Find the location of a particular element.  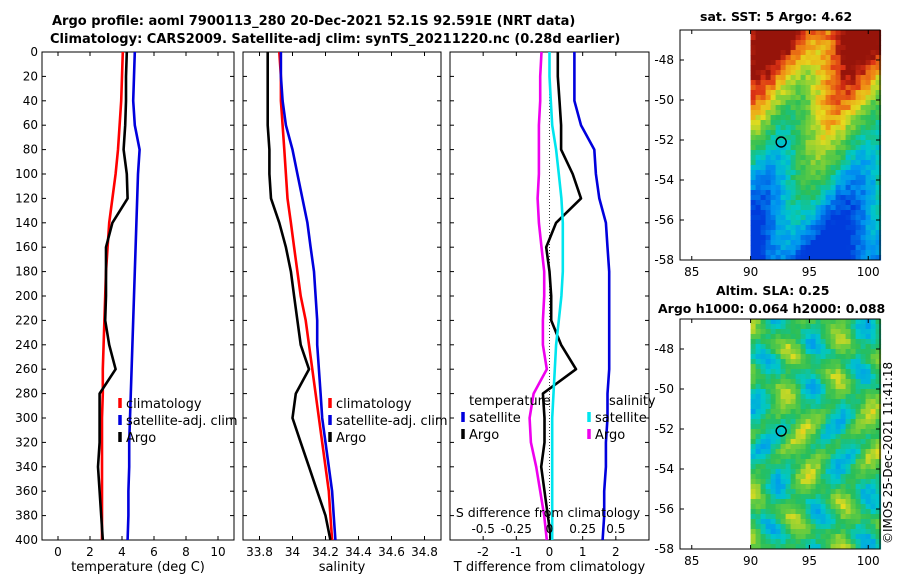

y-tick-label: 20 is located at coordinates (30, 76).